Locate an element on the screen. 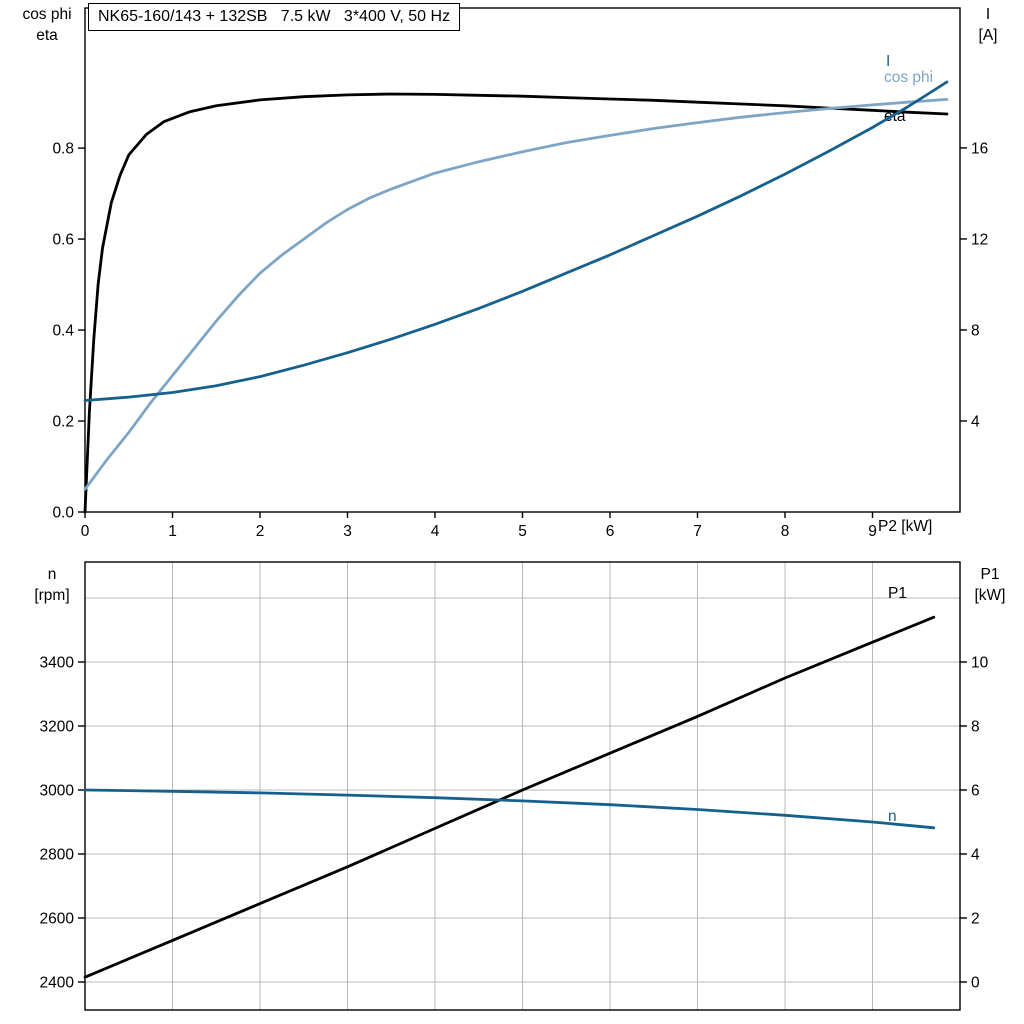 The image size is (1024, 1024). x-tick-label: 6 is located at coordinates (610, 531).